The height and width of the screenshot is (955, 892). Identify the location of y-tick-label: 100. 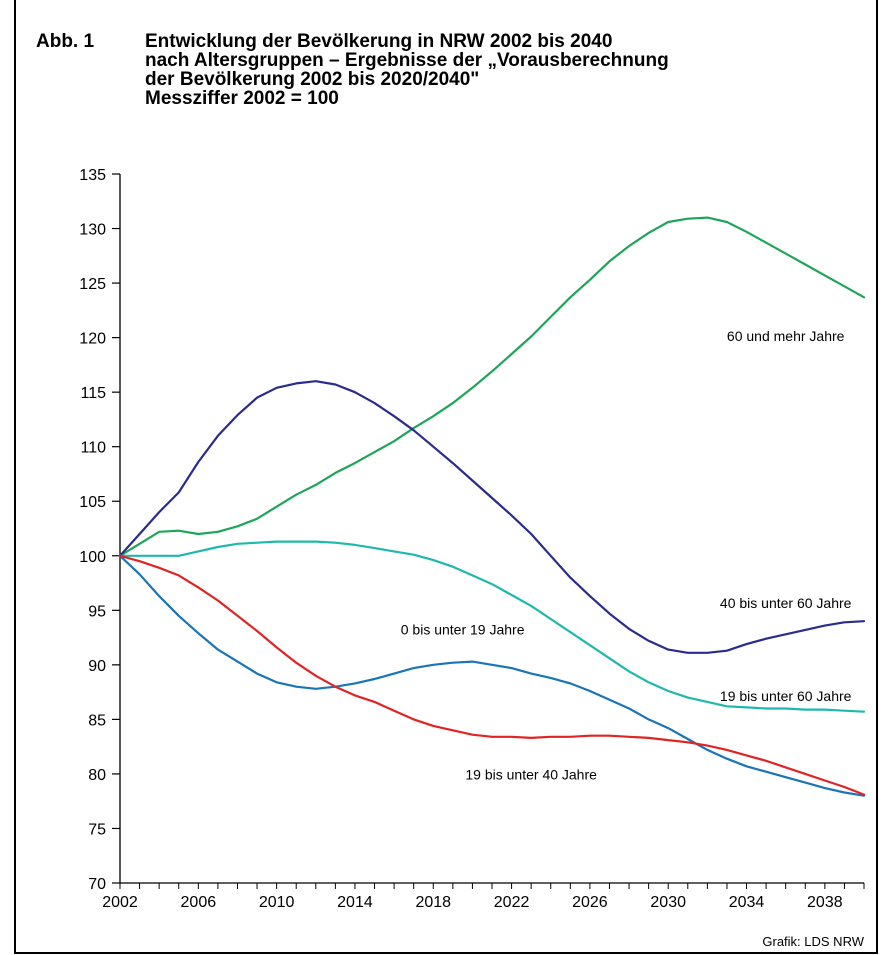
(92, 557).